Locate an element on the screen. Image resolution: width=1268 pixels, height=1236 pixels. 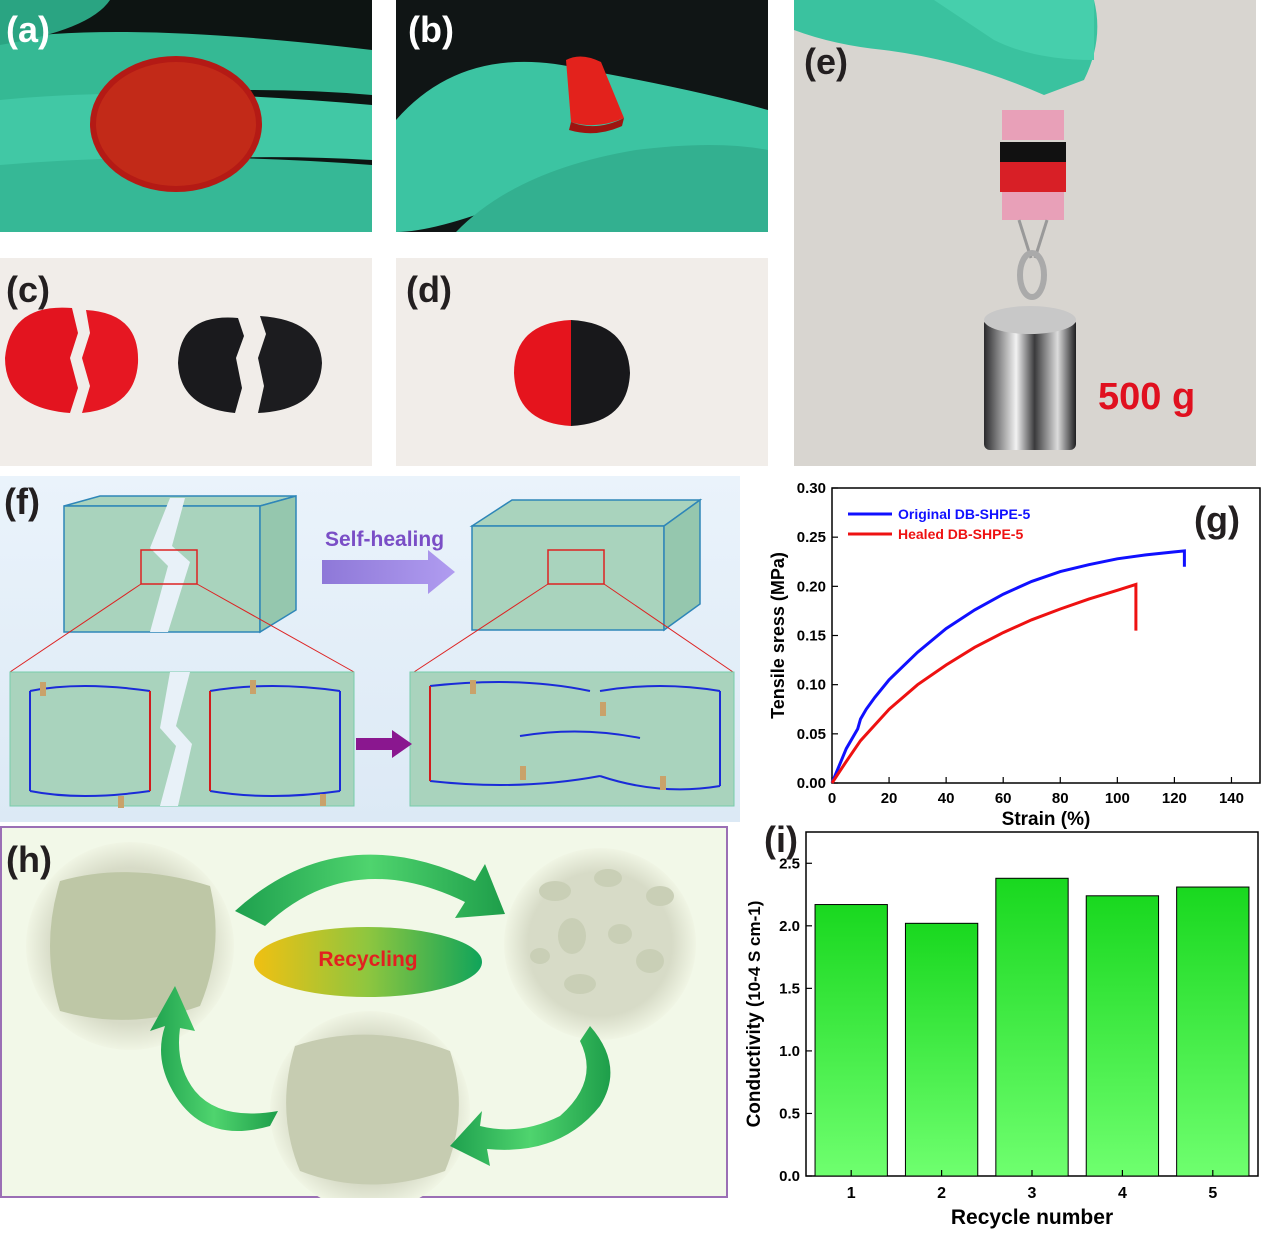
y-tick-label: 2.5 is located at coordinates (789, 863).